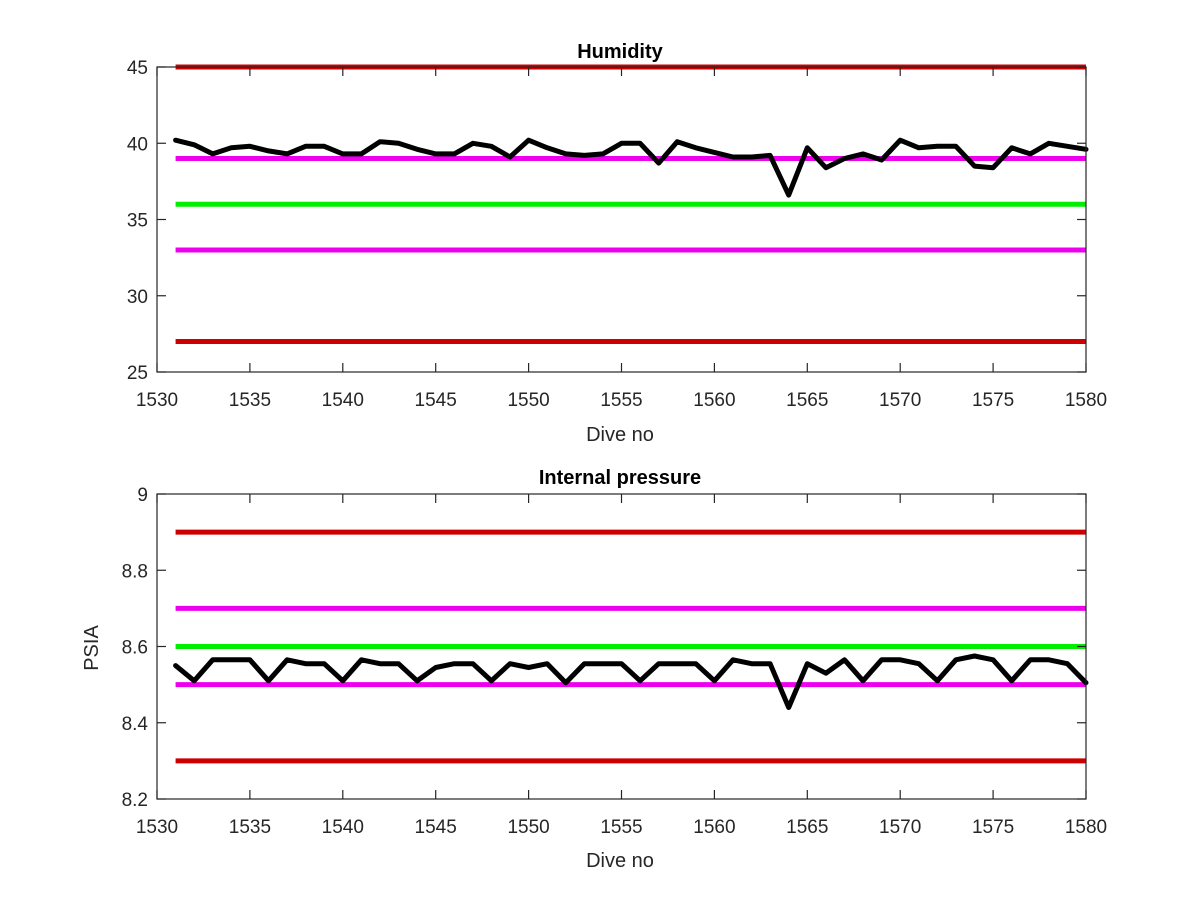 This screenshot has width=1200, height=900. I want to click on y-tick-label: 8.8, so click(135, 571).